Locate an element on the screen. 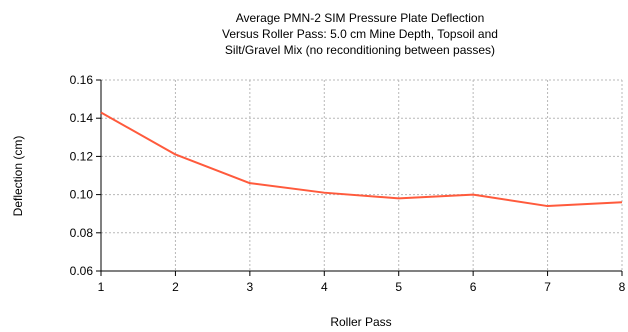 This screenshot has width=628, height=332. x-tick-label: 8 is located at coordinates (622, 287).